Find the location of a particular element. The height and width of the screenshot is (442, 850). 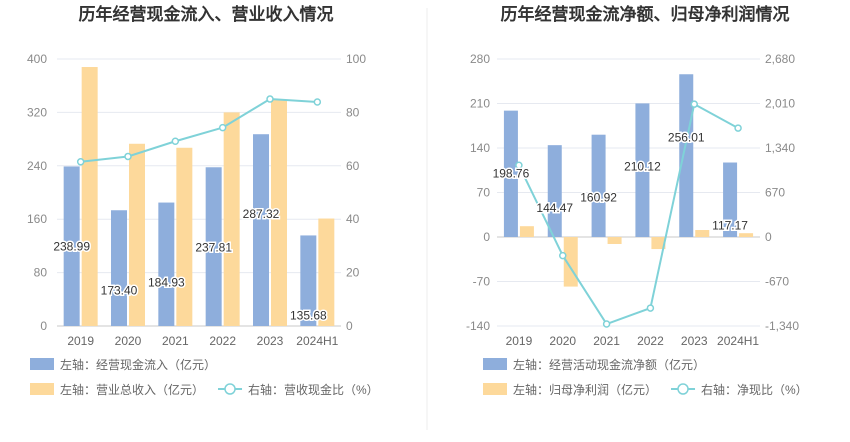

right-axis-tick: 1,340 is located at coordinates (780, 148).